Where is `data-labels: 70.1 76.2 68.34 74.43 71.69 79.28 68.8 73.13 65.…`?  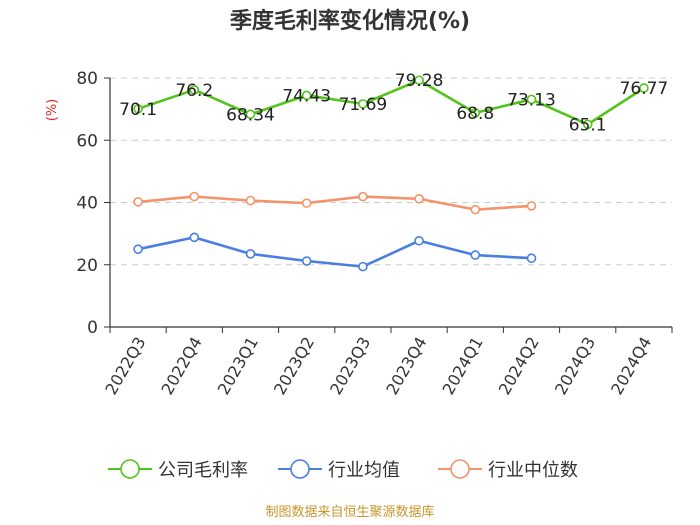 data-labels: 70.1 76.2 68.34 74.43 71.69 79.28 68.8 73.13 65.… is located at coordinates (393, 103).